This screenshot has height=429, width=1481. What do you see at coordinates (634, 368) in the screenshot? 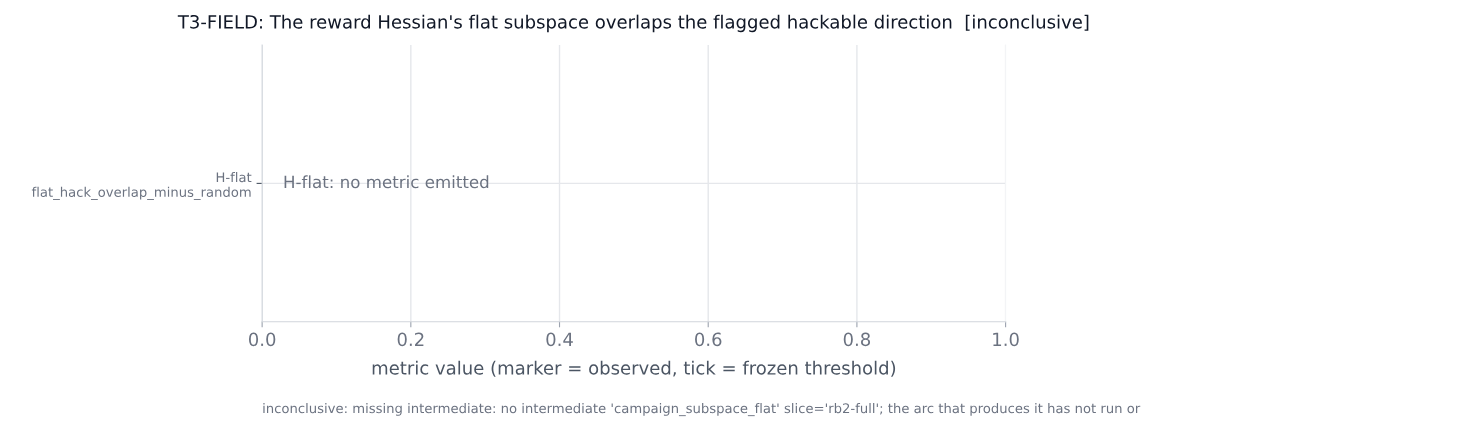
I see `x-axis-title: metric value (marker = observed, tick = frozen threshold)` at bounding box center [634, 368].